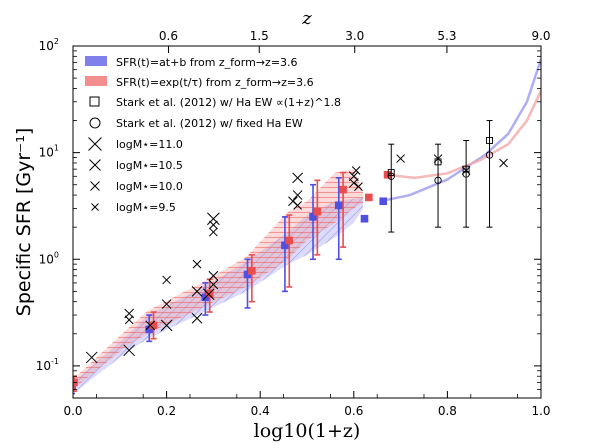 Image resolution: width=600 pixels, height=446 pixels. What do you see at coordinates (259, 36) in the screenshot?
I see `top-tick-label: 1.5` at bounding box center [259, 36].